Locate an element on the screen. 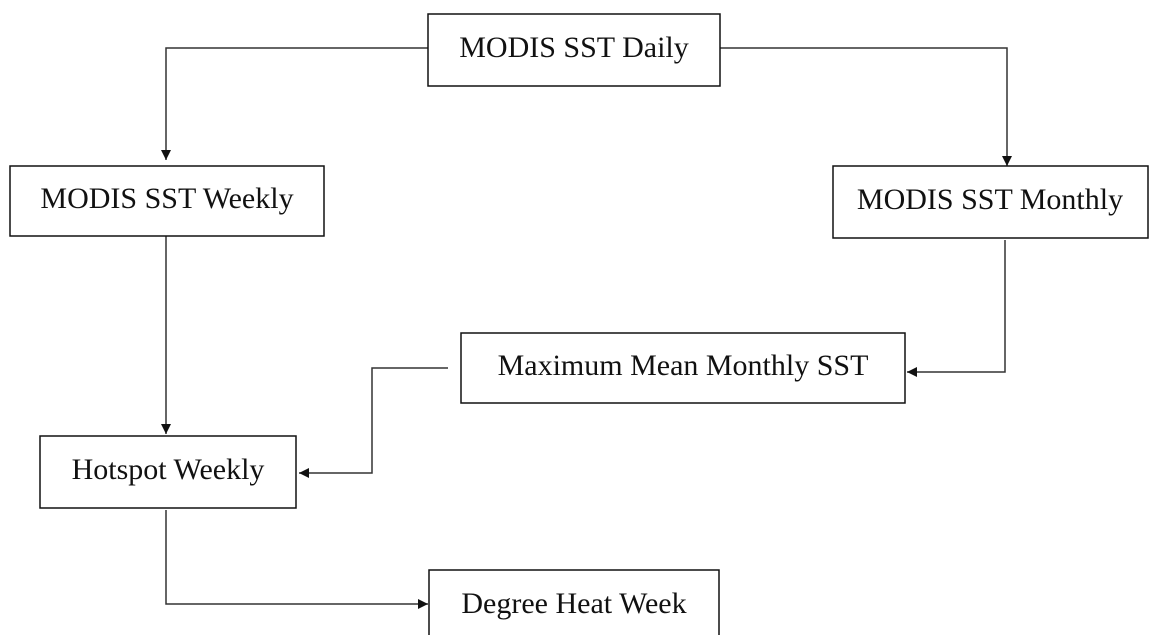 This screenshot has width=1152, height=640. node-label: Degree Heat Week is located at coordinates (573, 603).